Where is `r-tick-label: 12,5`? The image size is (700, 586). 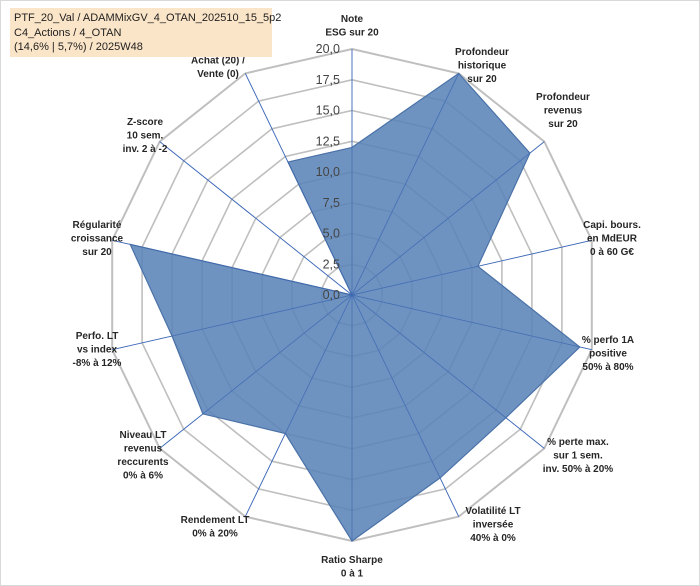 r-tick-label: 12,5 is located at coordinates (328, 141).